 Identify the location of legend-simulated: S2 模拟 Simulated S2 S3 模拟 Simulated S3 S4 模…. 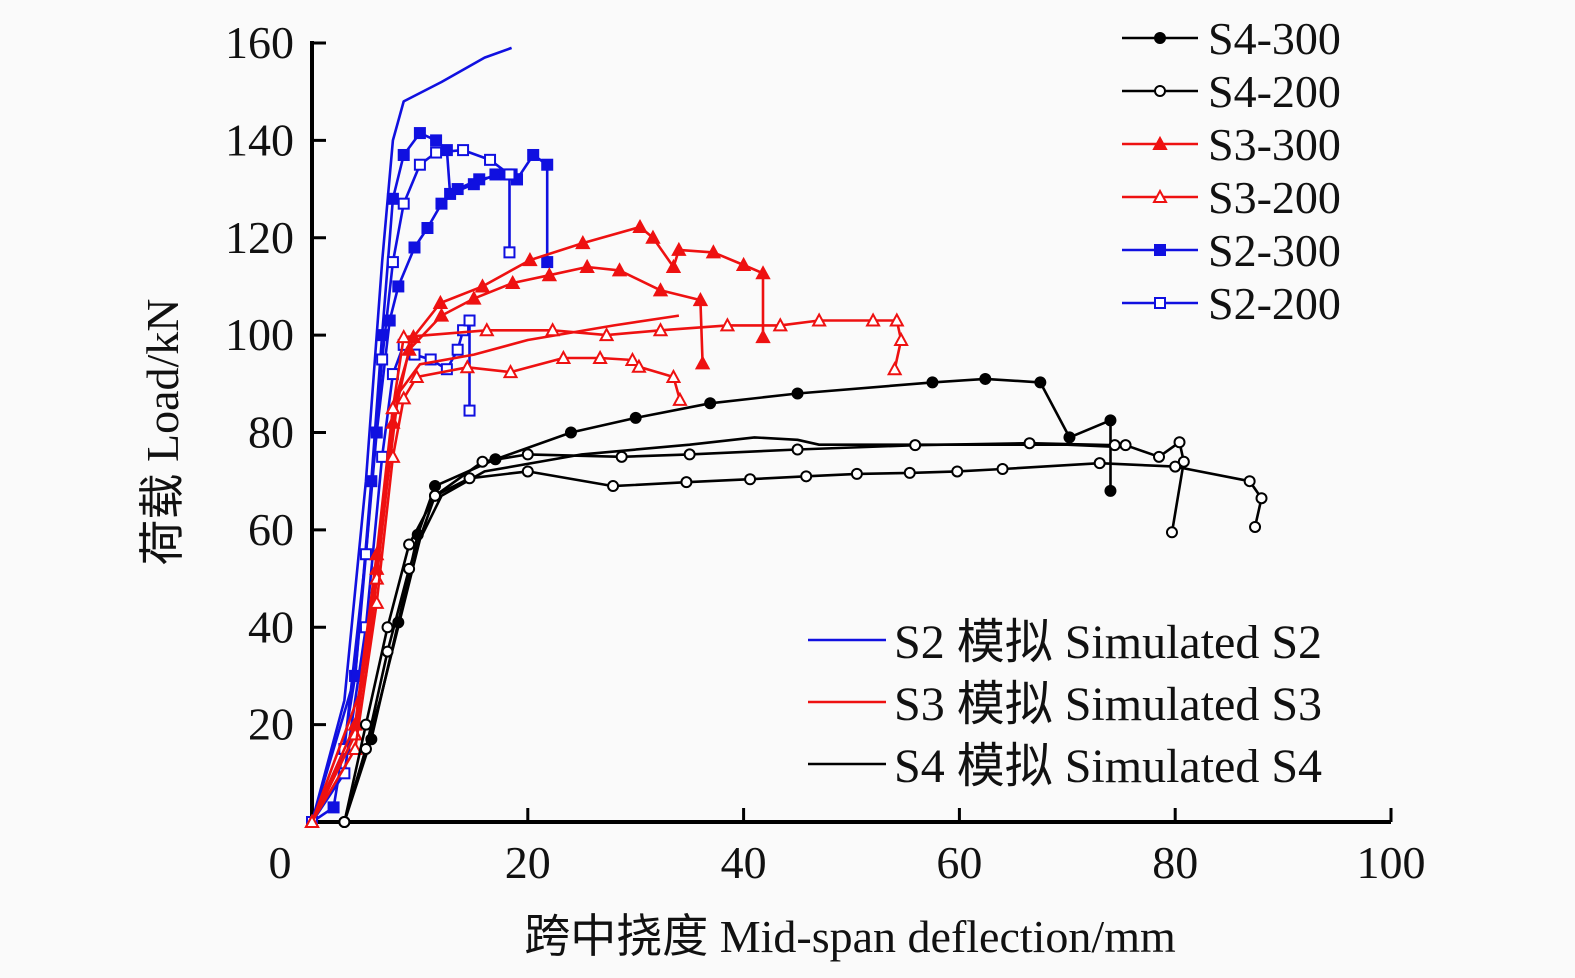
(1065, 704).